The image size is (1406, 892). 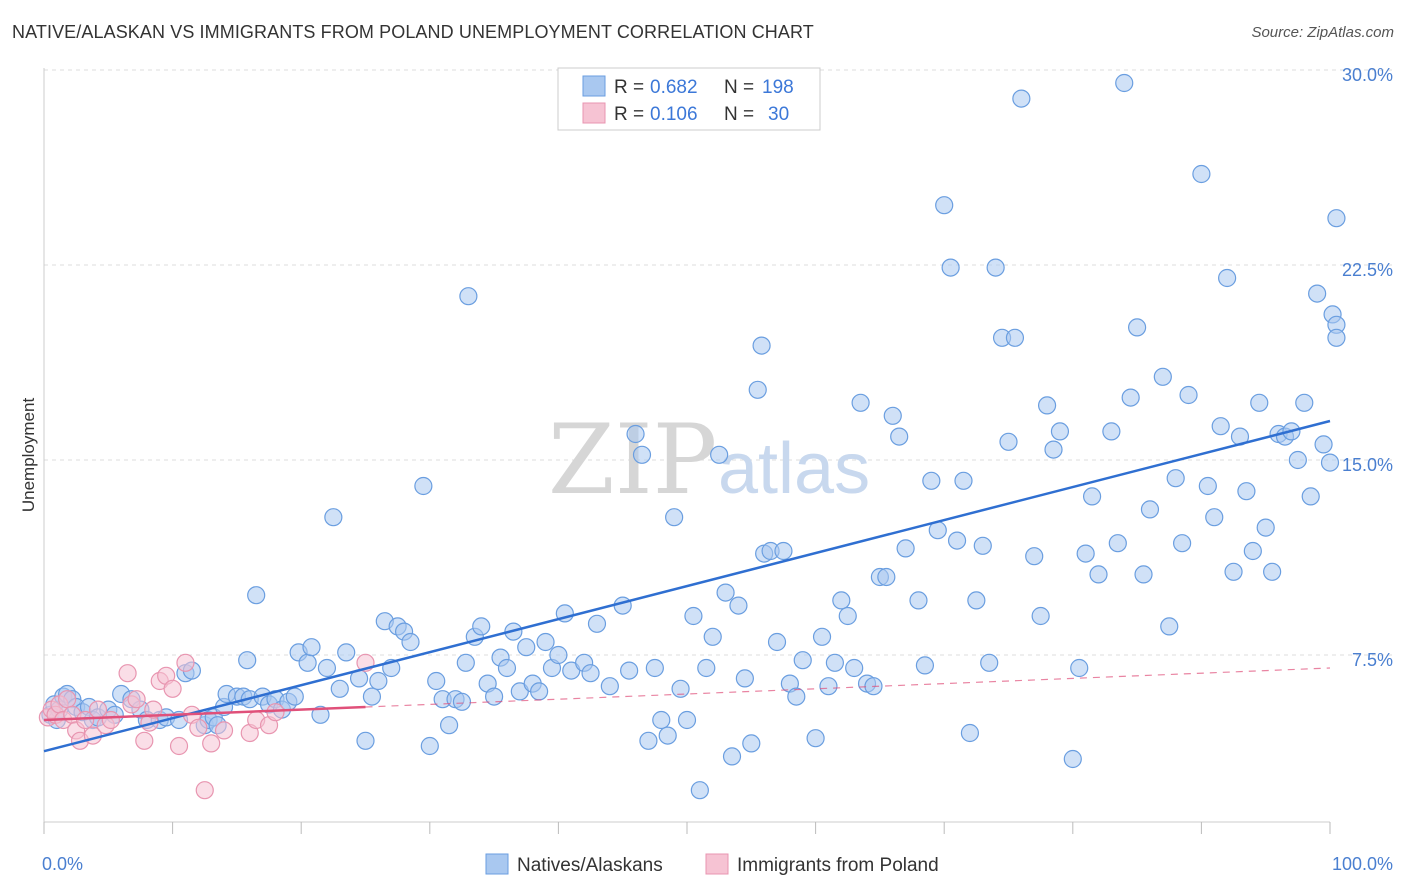 I want to click on legend-r-value-2: 0.106, so click(x=674, y=114).